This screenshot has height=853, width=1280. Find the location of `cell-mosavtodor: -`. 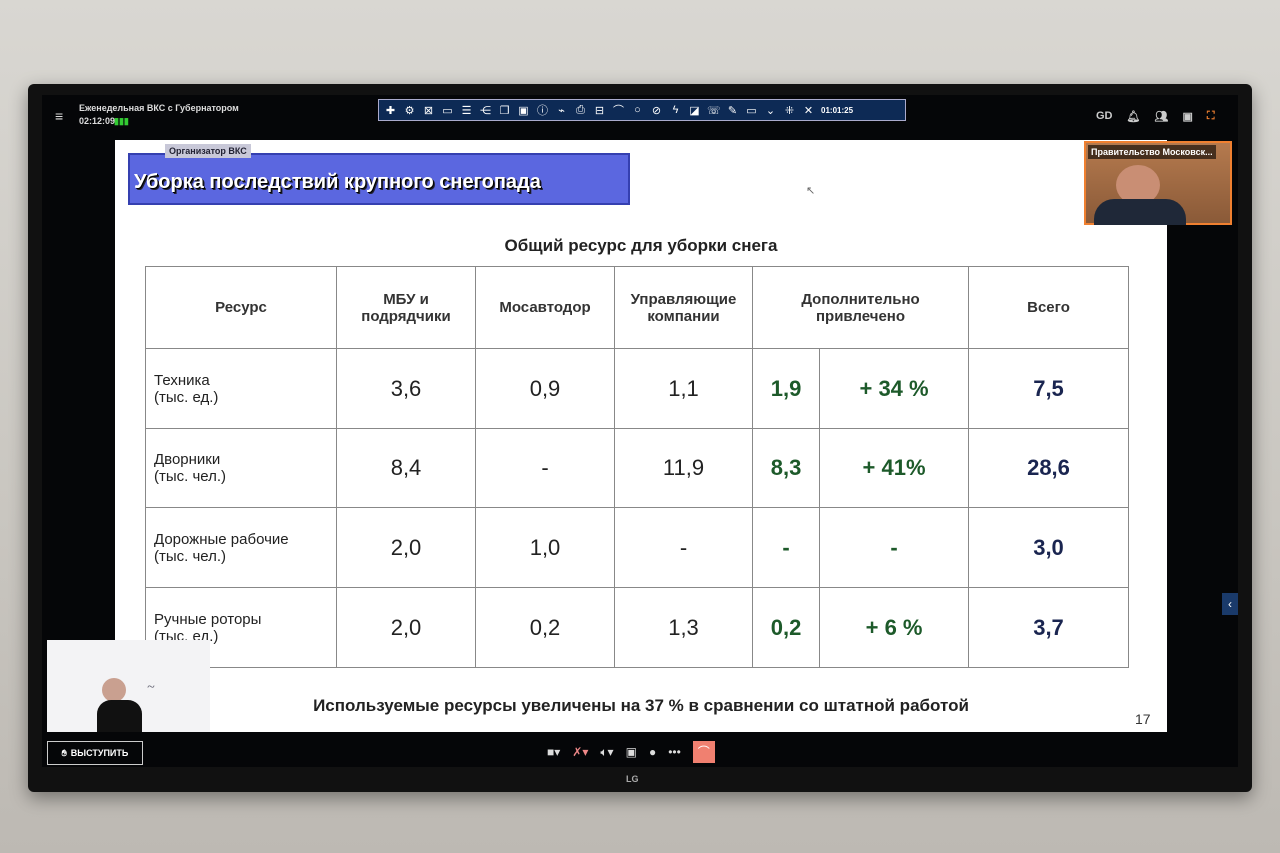

cell-mosavtodor: - is located at coordinates (545, 468).